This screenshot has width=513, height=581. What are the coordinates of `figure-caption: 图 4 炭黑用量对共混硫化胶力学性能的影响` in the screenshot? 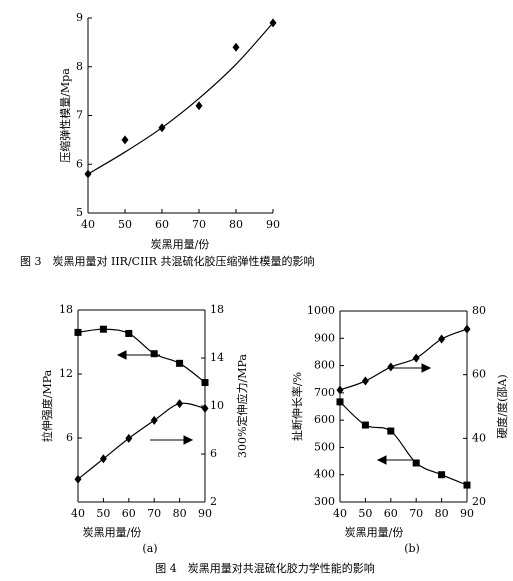 It's located at (265, 568).